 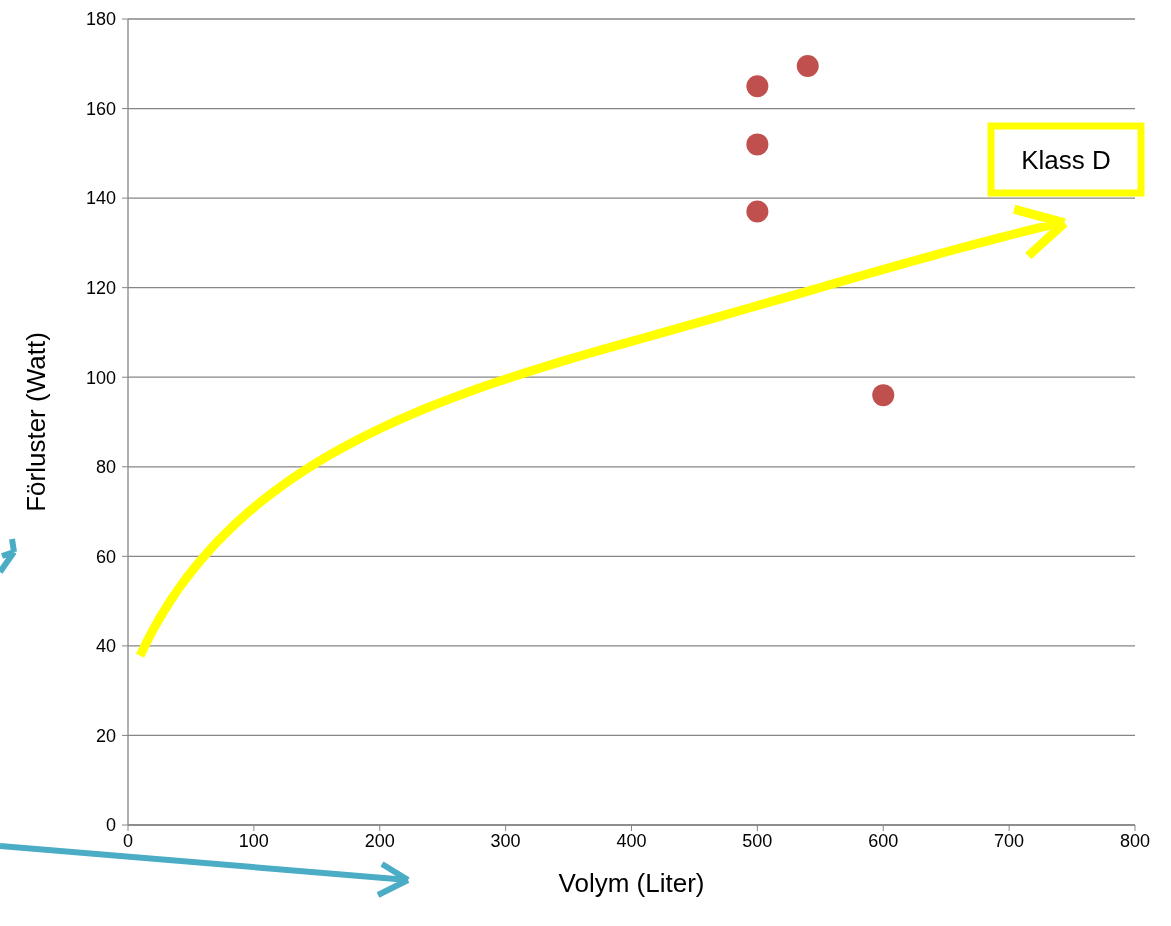 I want to click on y-axis-title: Förluster (Watt), so click(x=36, y=422).